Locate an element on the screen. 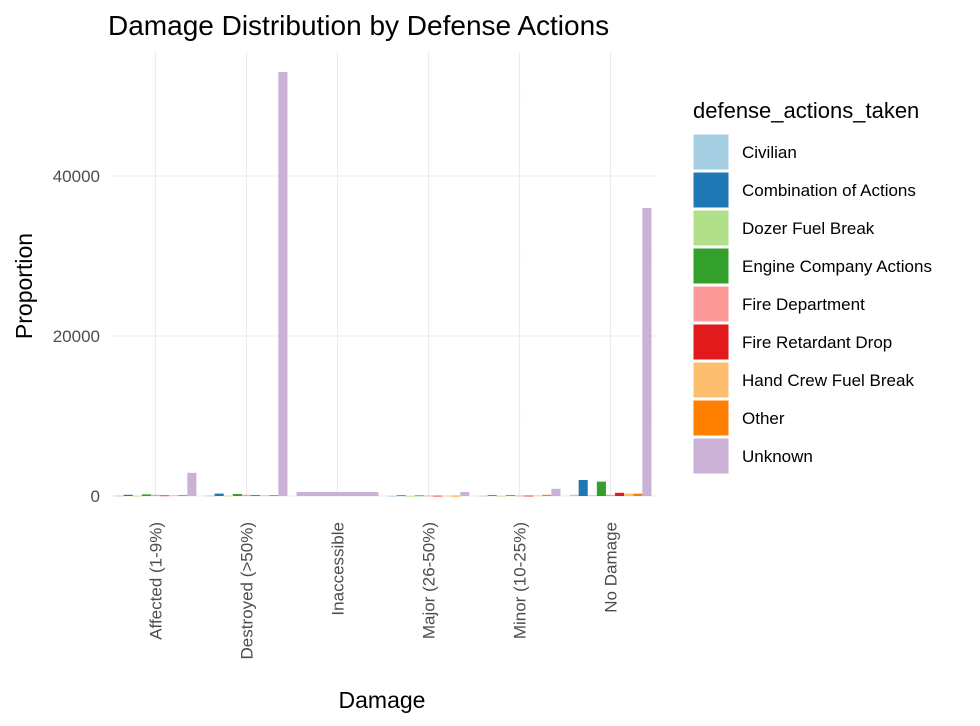  legend-label: Hand Crew Fuel Break is located at coordinates (828, 380).